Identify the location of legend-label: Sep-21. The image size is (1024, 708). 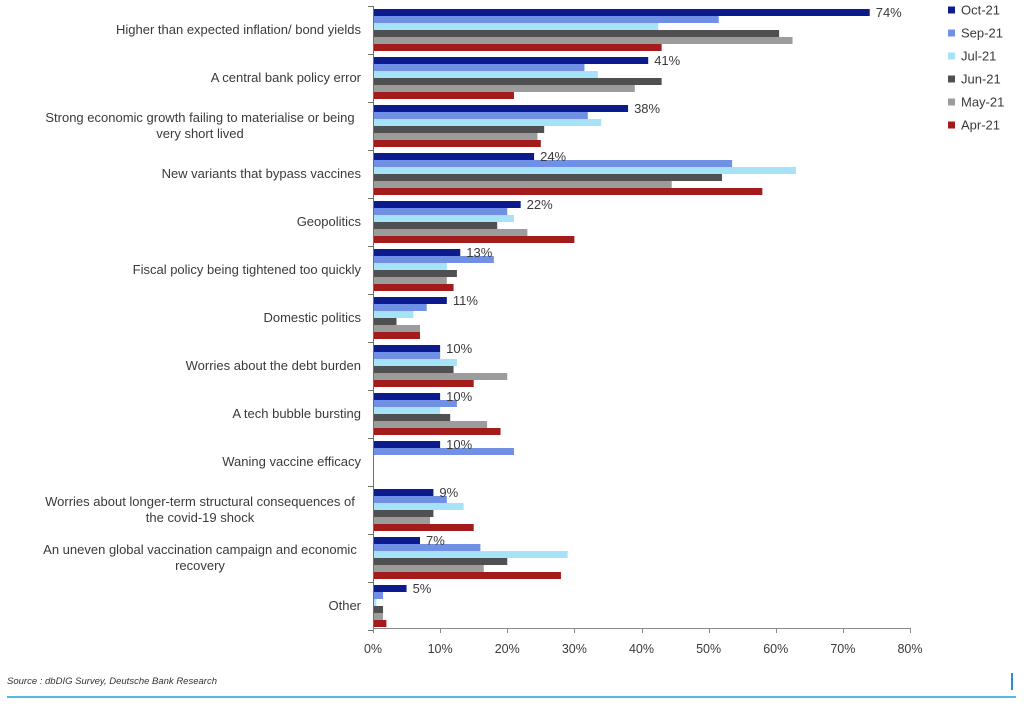
(982, 33).